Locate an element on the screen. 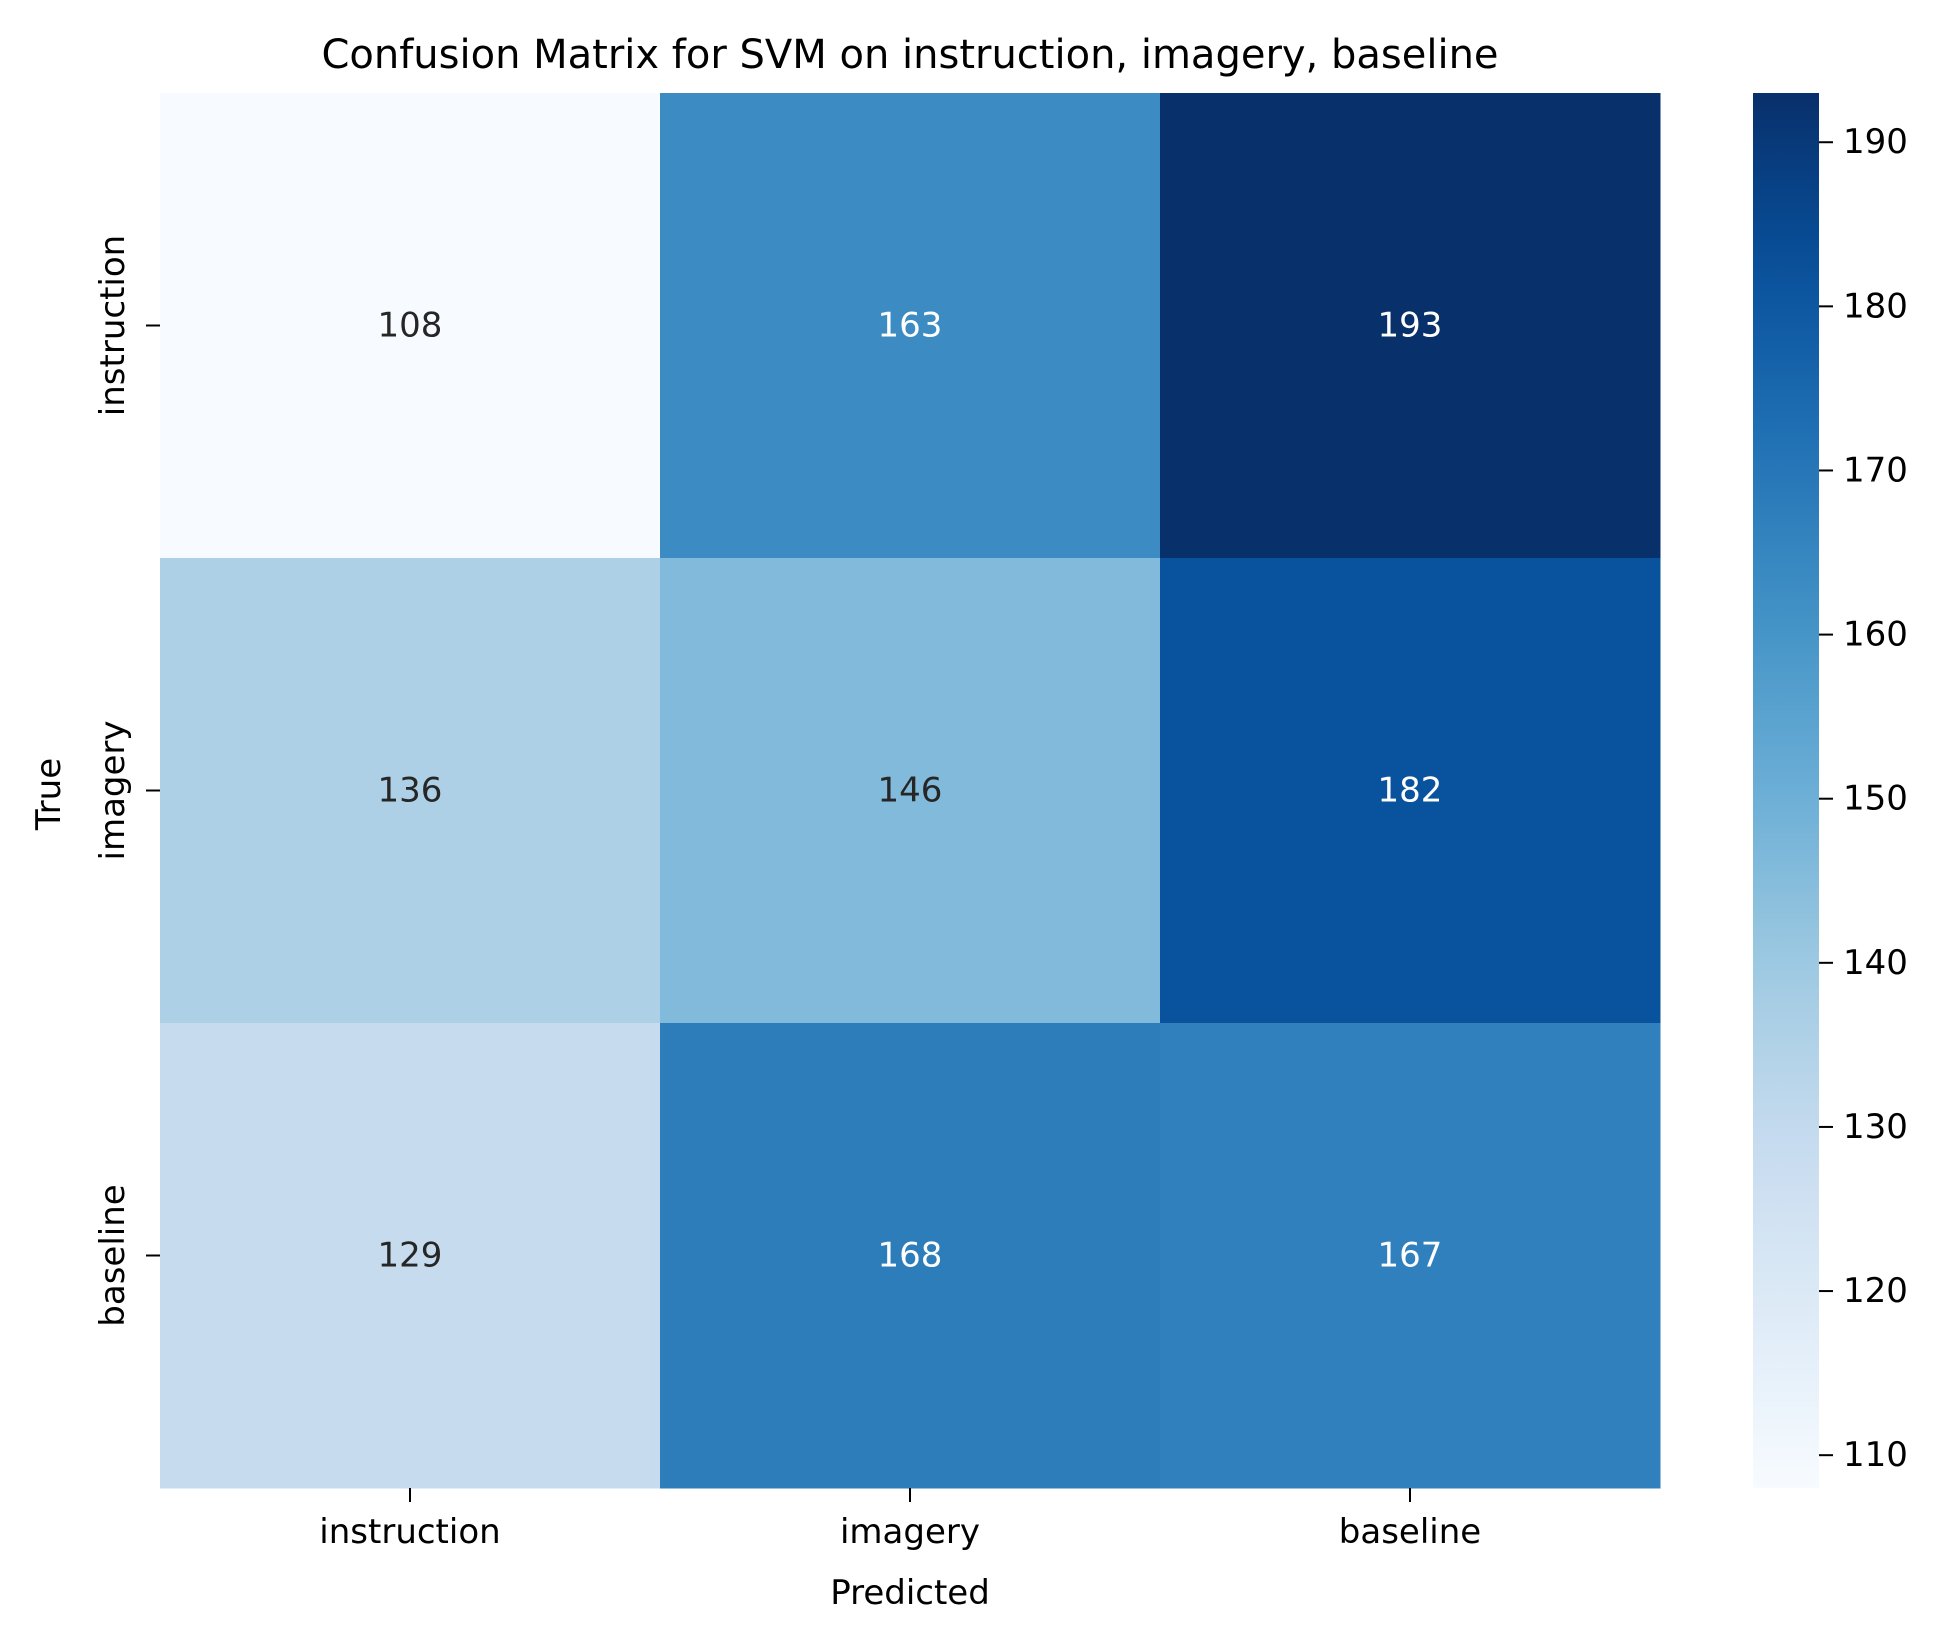 This screenshot has width=1948, height=1642. x-tick-label-2: baseline is located at coordinates (1410, 1532).